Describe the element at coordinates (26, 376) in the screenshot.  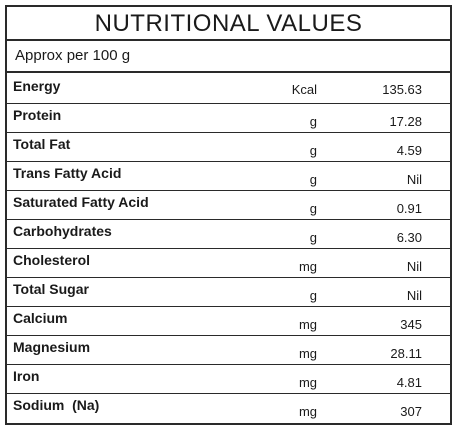
I see `nutrient-name: Iron` at that location.